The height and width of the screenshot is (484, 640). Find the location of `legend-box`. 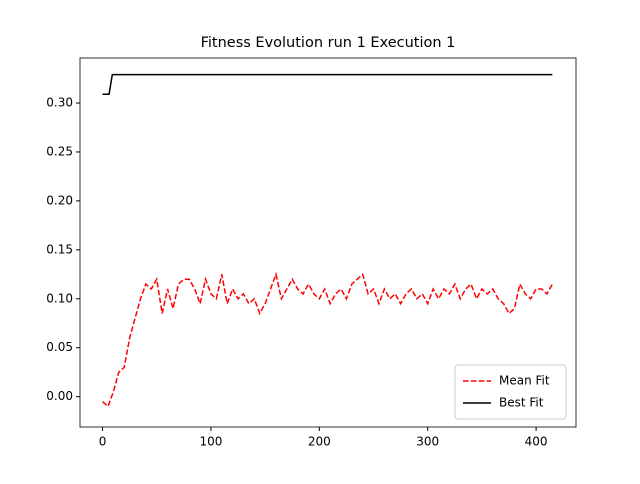

legend-box is located at coordinates (510, 392).